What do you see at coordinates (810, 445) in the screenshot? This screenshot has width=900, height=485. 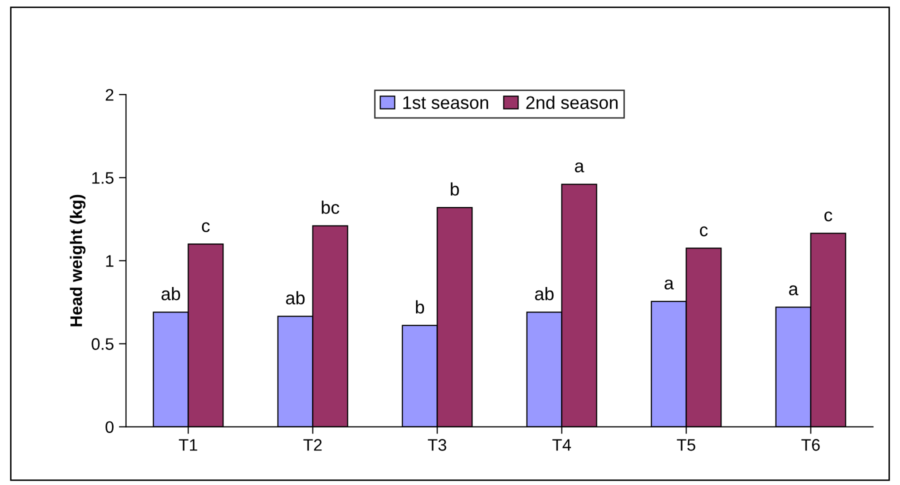 I see `x-tick-label: T6` at bounding box center [810, 445].